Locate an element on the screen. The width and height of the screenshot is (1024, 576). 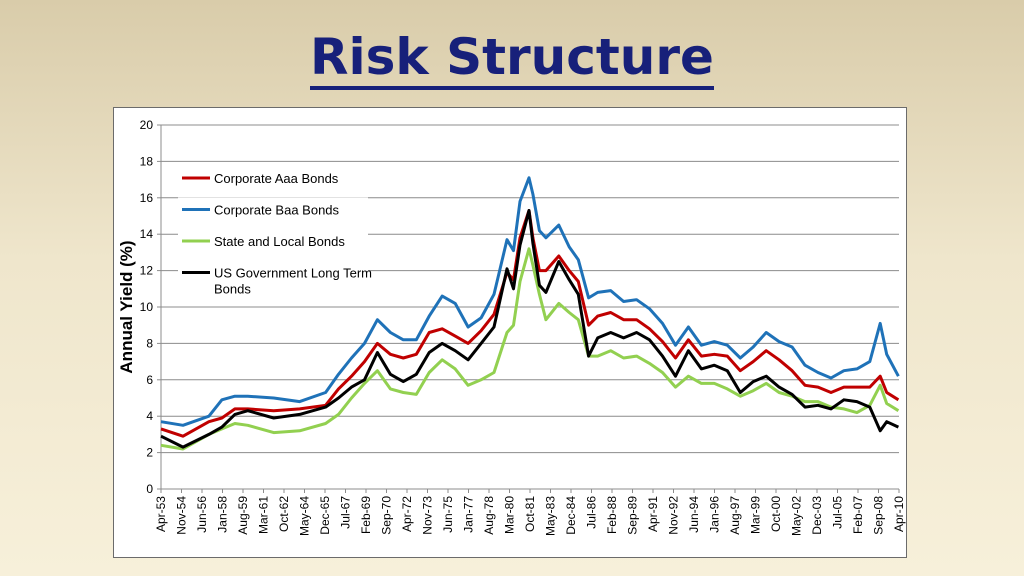
x-tick-label: Feb-88 is located at coordinates (612, 515).